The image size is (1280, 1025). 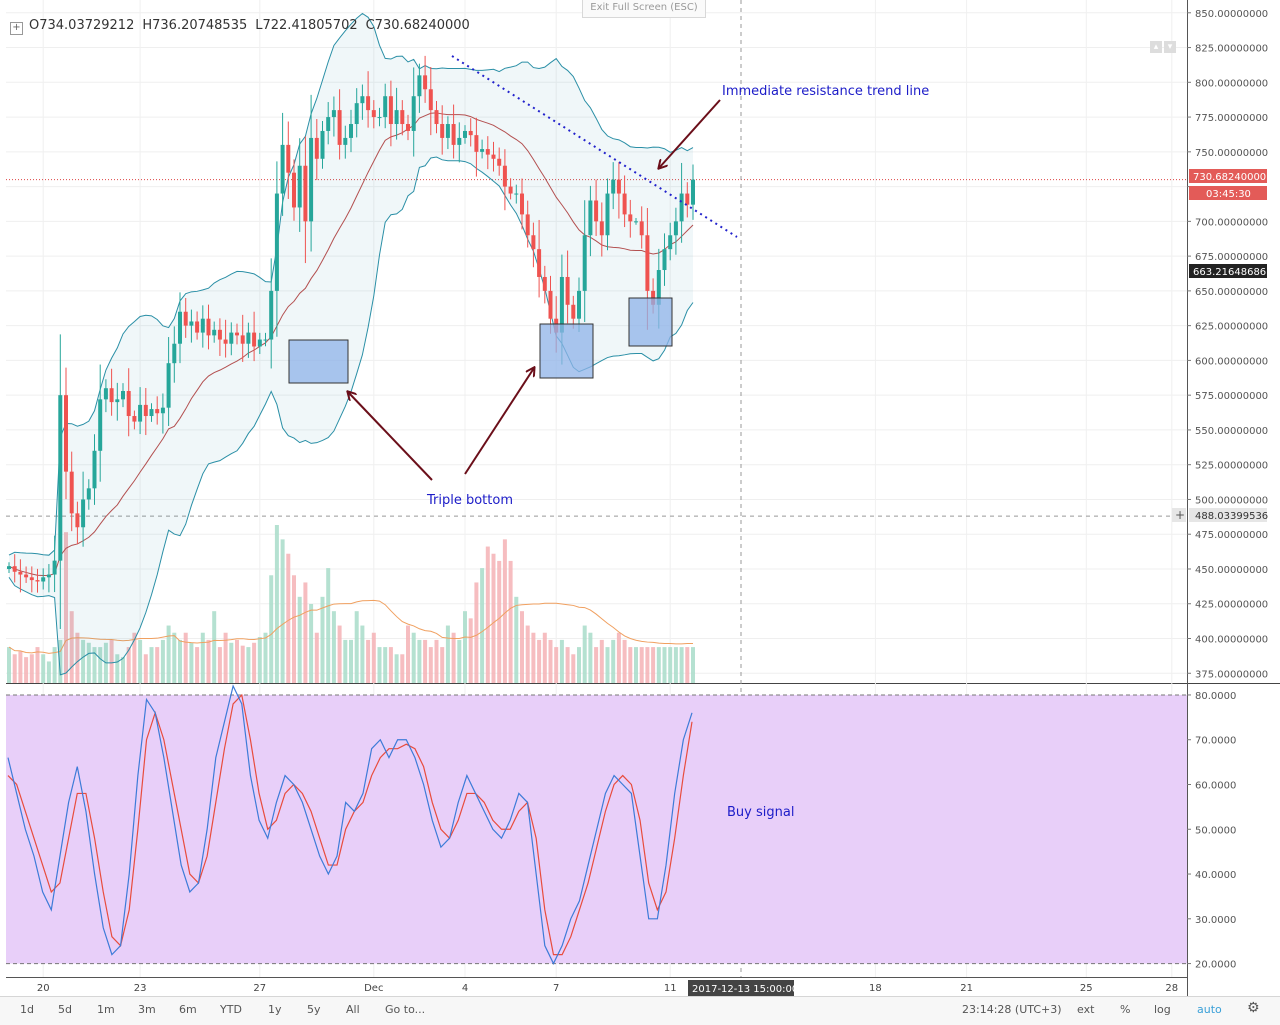 What do you see at coordinates (106, 1009) in the screenshot?
I see `range-1m: 1m` at bounding box center [106, 1009].